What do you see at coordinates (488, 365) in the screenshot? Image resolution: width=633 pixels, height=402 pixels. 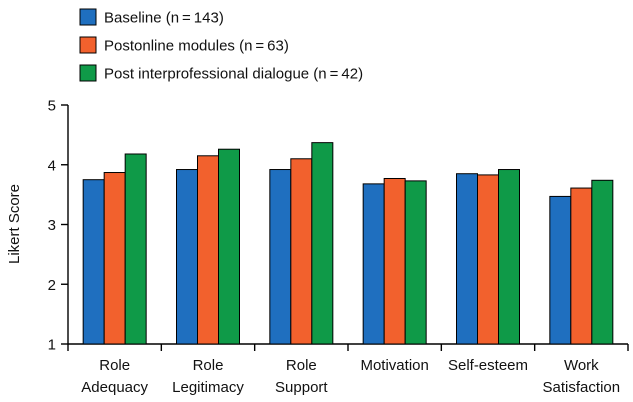 I see `category-label-5-line-1: Self-esteem` at bounding box center [488, 365].